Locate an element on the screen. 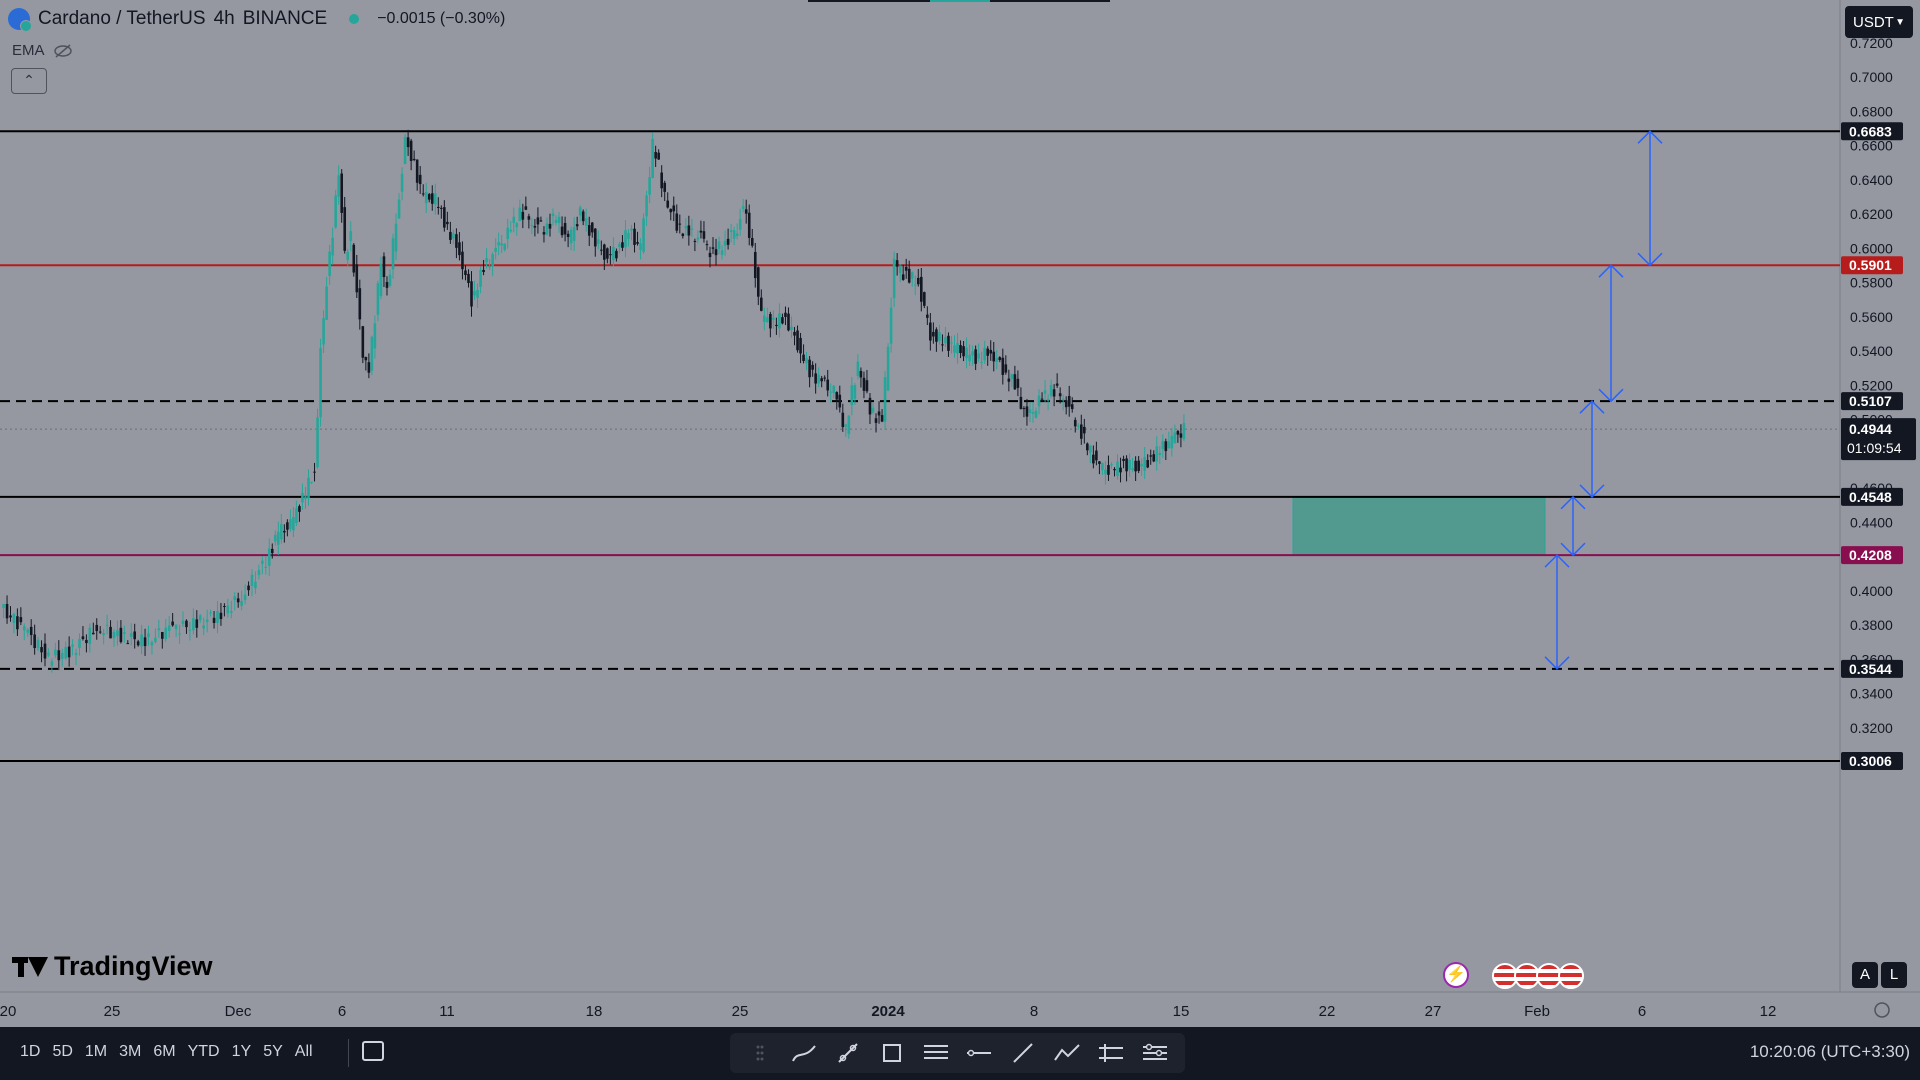 This screenshot has width=1920, height=1080. range-5d: 5D is located at coordinates (62, 1051).